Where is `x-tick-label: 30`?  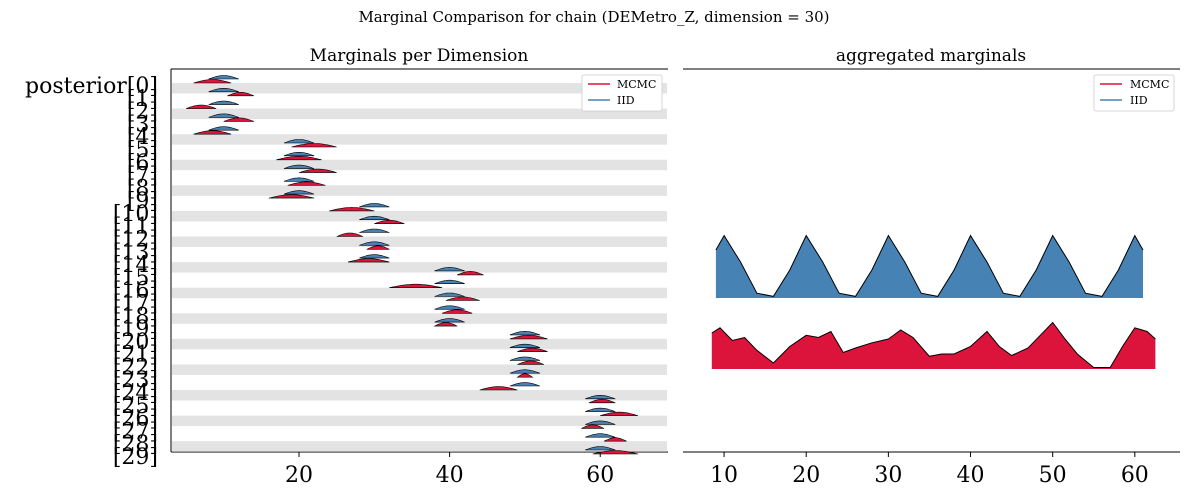 x-tick-label: 30 is located at coordinates (888, 475).